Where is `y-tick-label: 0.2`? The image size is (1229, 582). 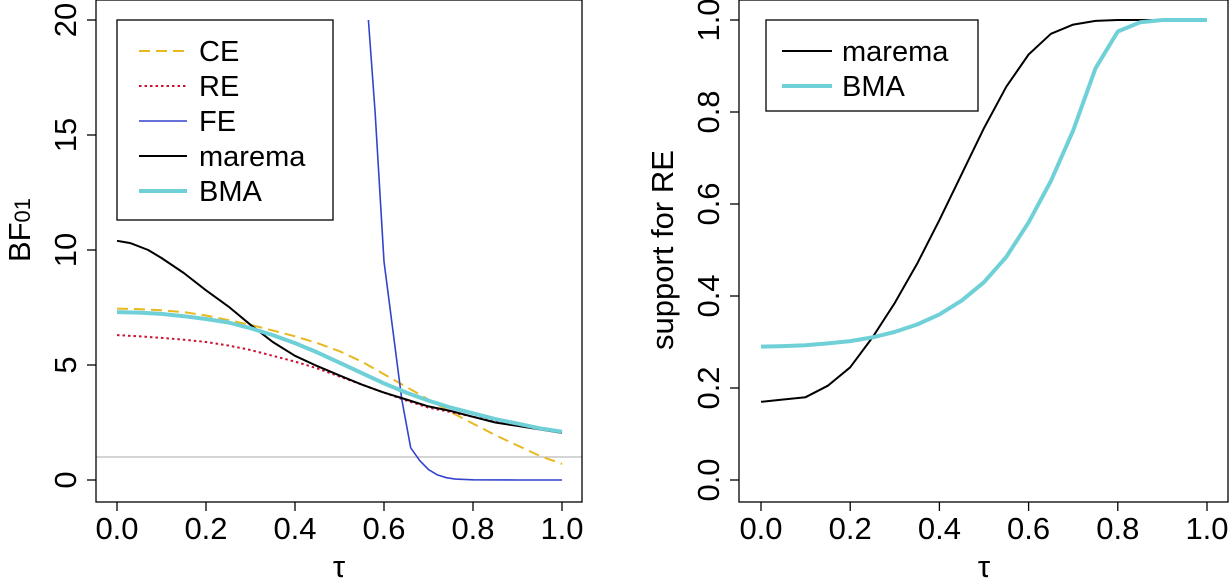 y-tick-label: 0.2 is located at coordinates (708, 387).